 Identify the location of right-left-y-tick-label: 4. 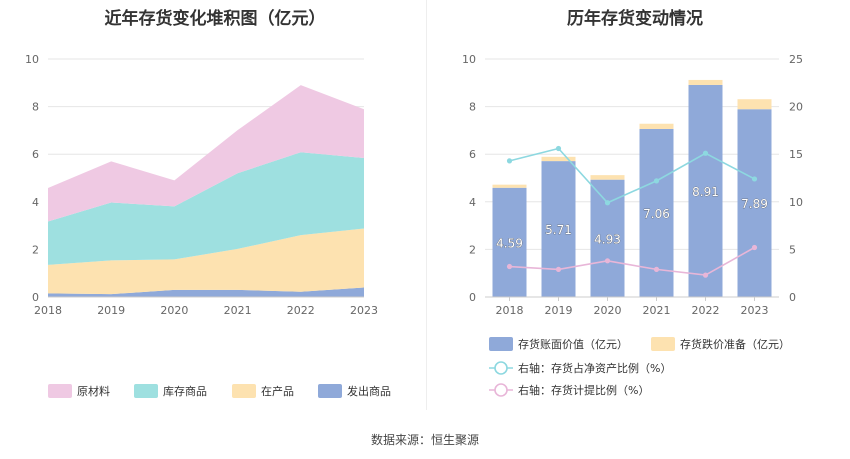
(472, 202).